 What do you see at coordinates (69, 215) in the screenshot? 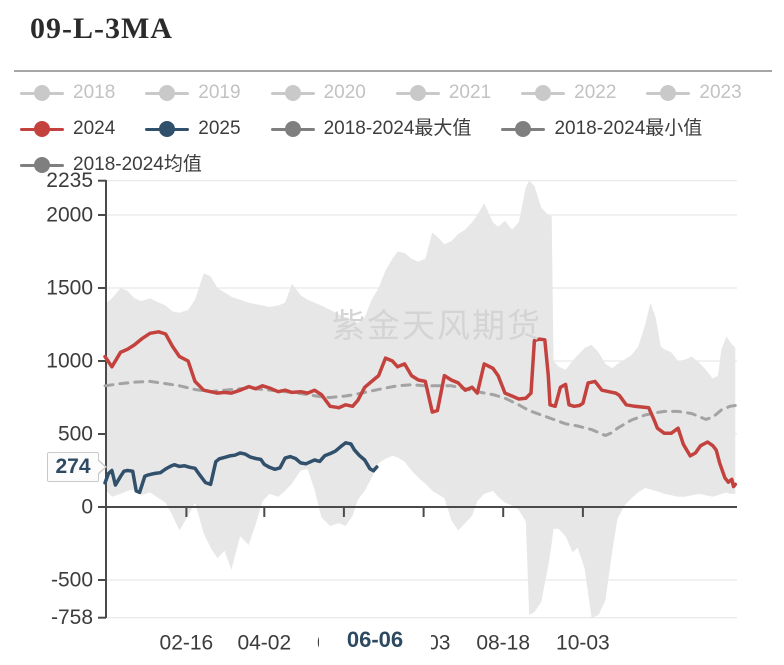
I see `y-tick-label: 2000` at bounding box center [69, 215].